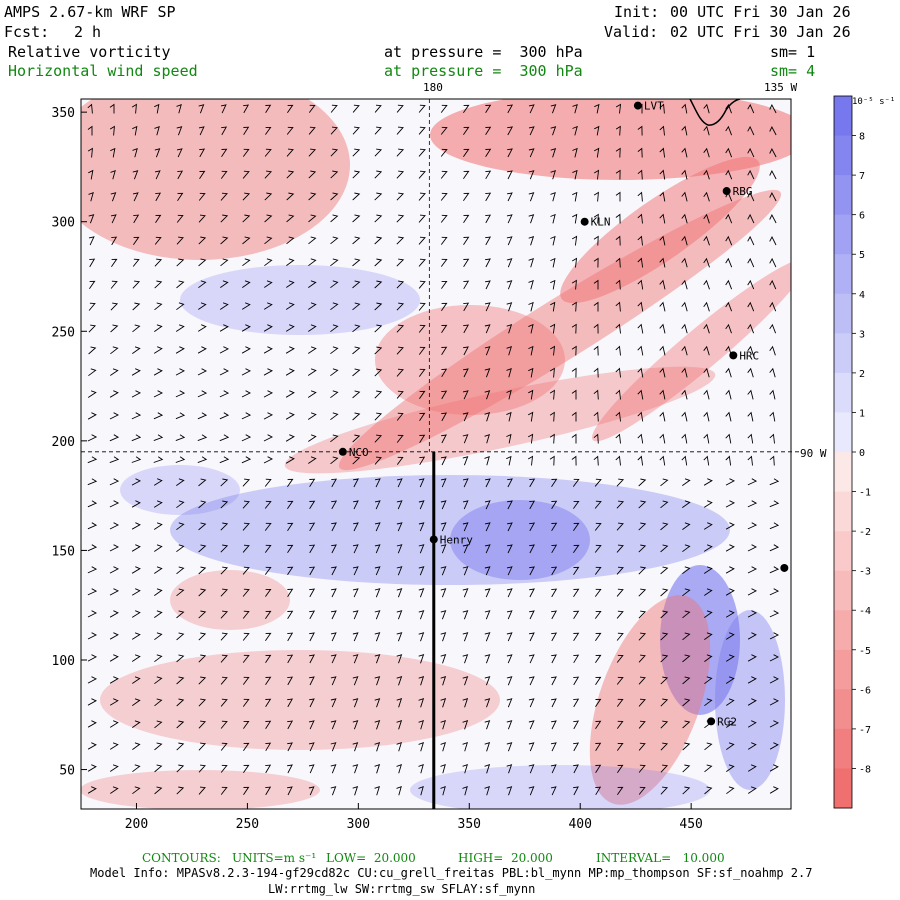 The image size is (900, 900). Describe the element at coordinates (715, 112) in the screenshot. I see `coastline` at that location.